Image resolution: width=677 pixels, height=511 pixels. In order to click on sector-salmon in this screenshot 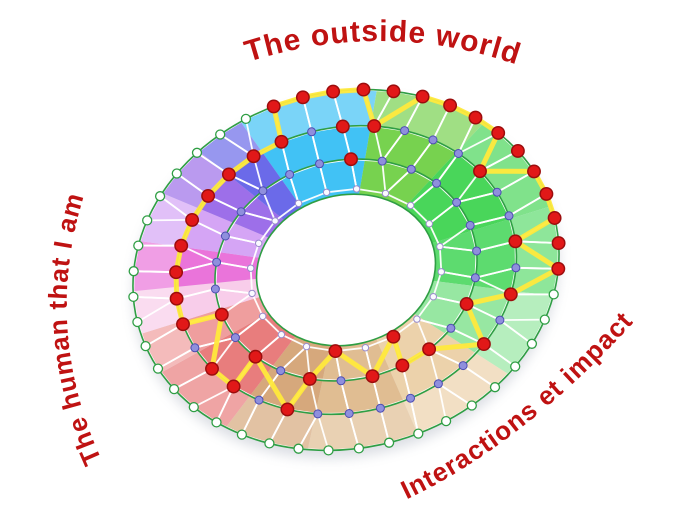, I will do `click(228, 370)`.